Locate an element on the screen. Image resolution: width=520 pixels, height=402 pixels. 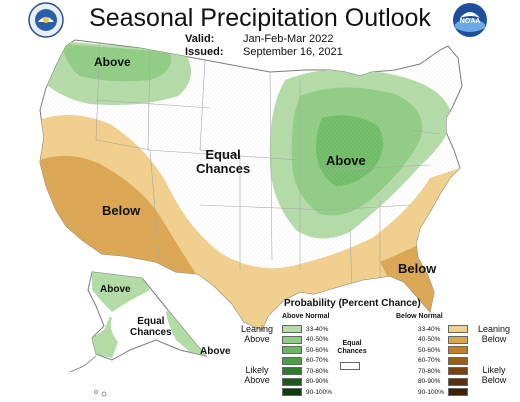
legend-likely-above: Likely Above is located at coordinates (257, 375).